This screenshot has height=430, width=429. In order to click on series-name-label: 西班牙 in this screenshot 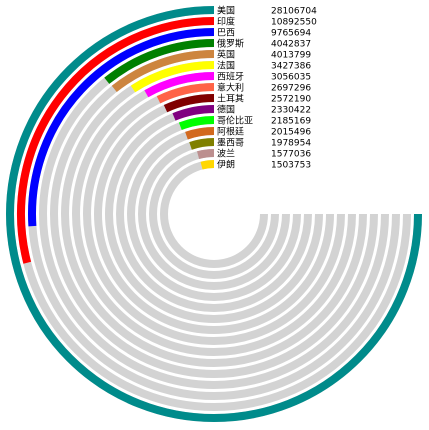, I will do `click(230, 77)`.